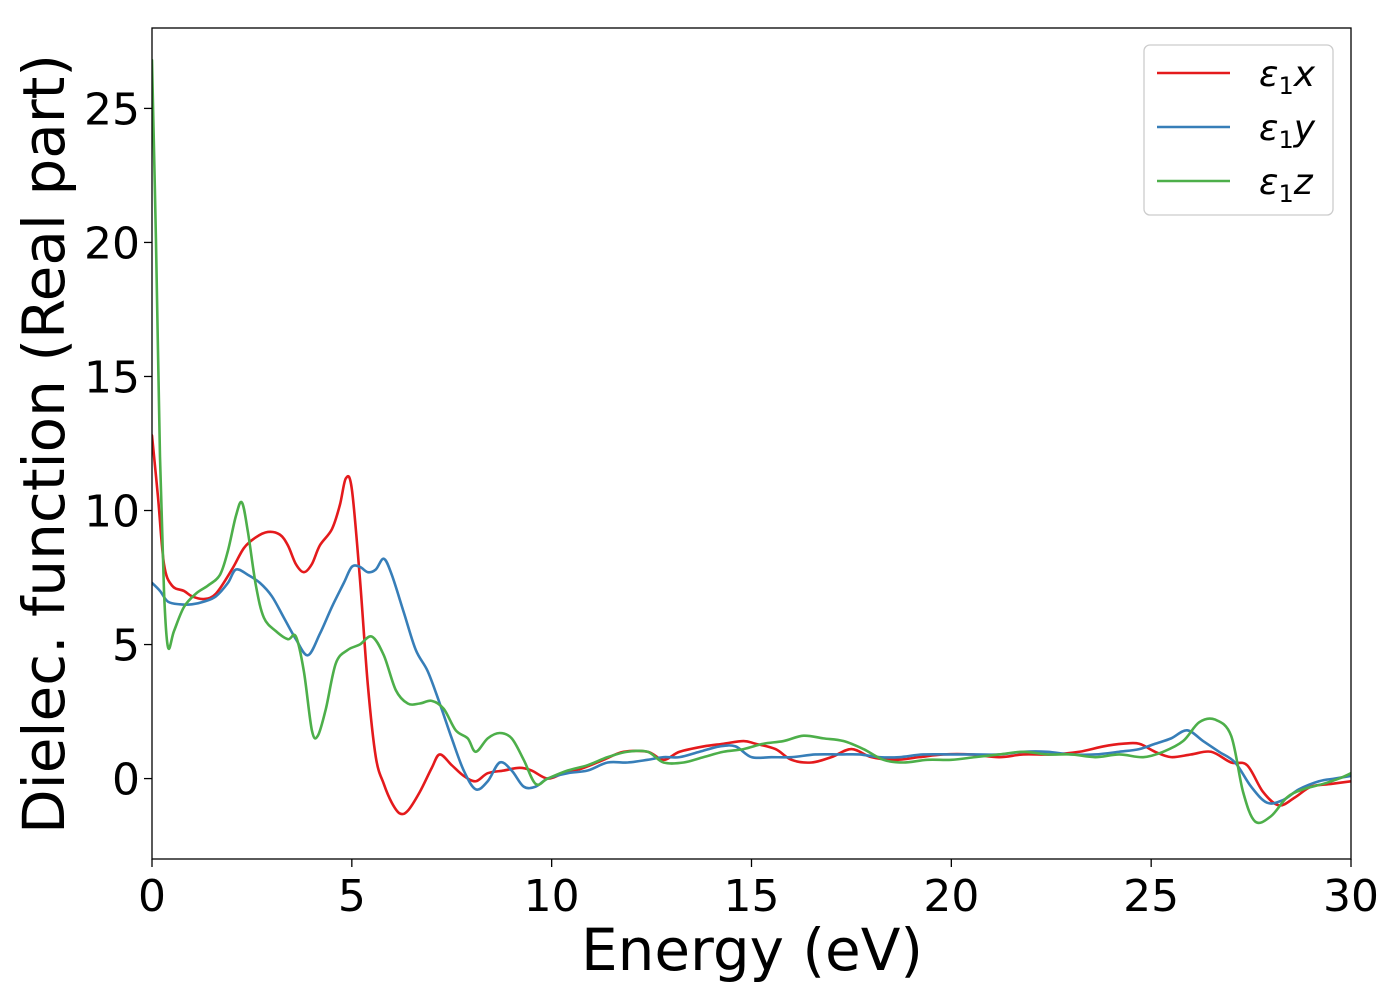  Describe the element at coordinates (126, 646) in the screenshot. I see `y-tick-label: 5` at that location.